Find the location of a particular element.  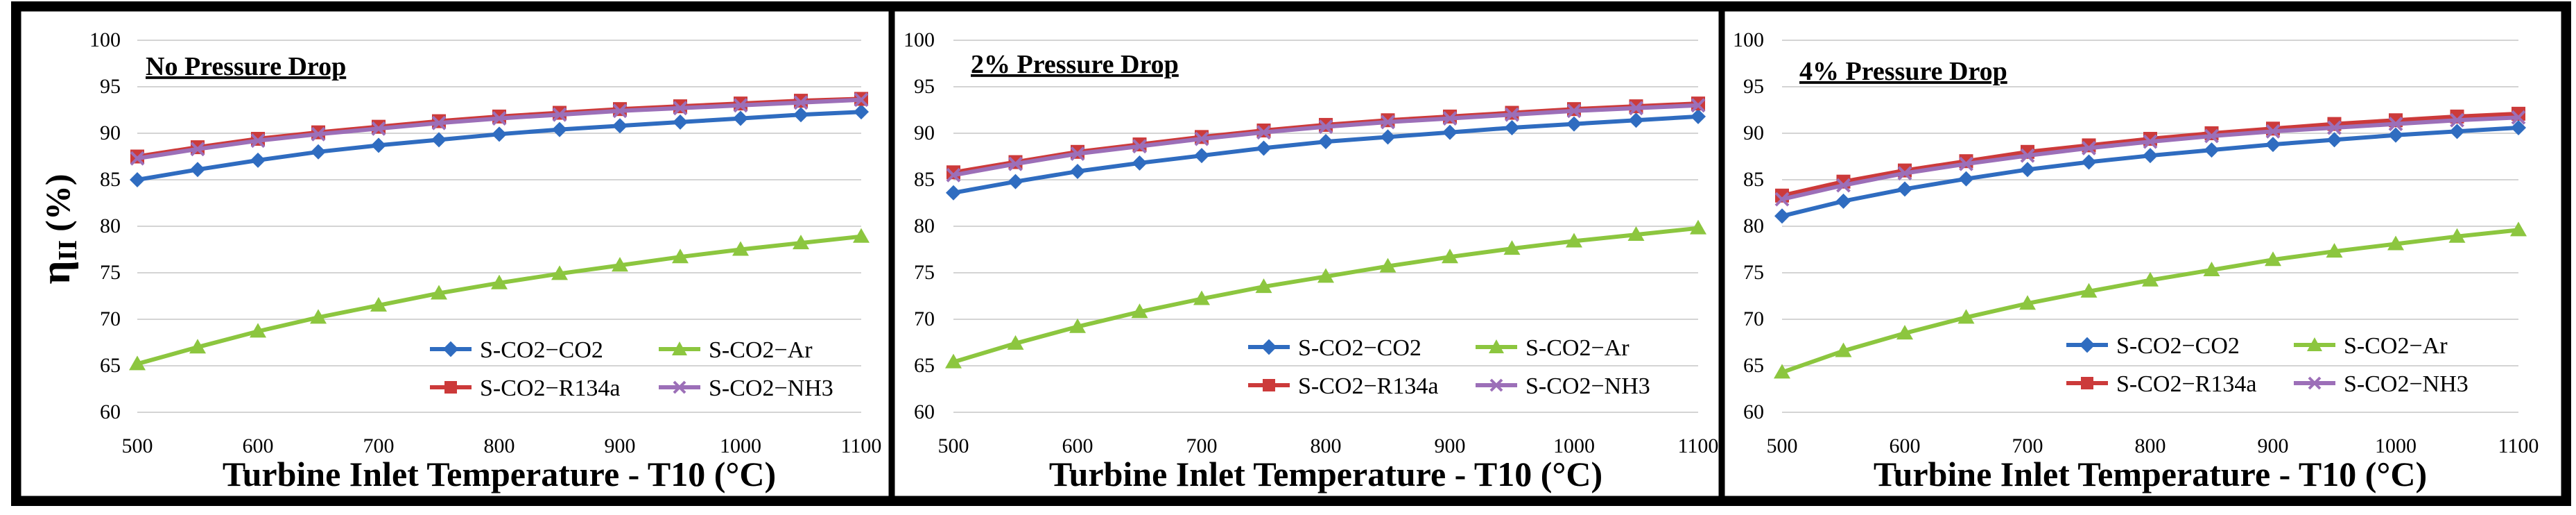

legend-marker-r134a is located at coordinates (1269, 385).